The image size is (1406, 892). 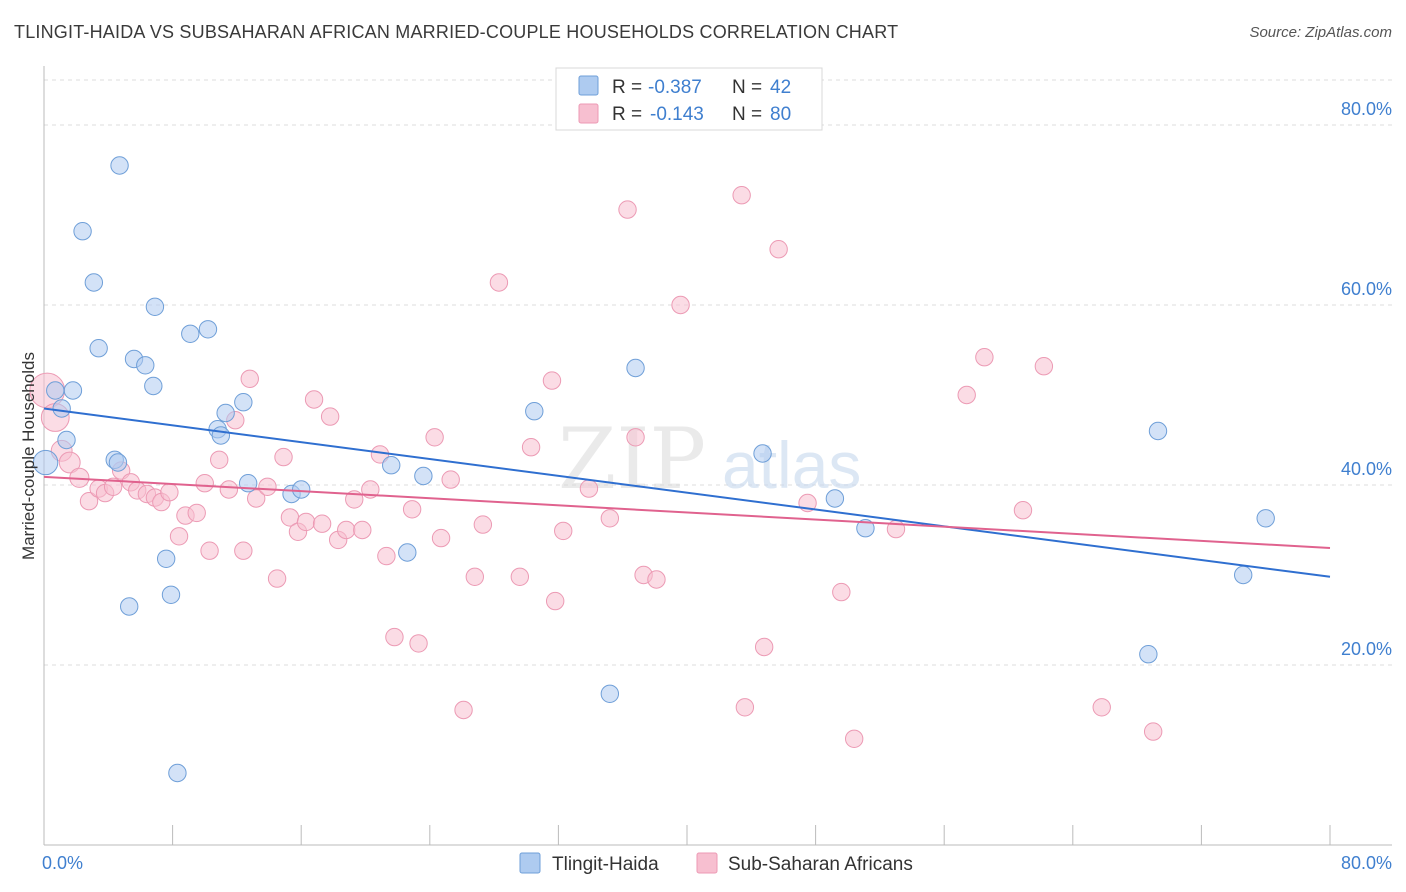 What do you see at coordinates (780, 87) in the screenshot?
I see `legend-n-value-1: 42` at bounding box center [780, 87].